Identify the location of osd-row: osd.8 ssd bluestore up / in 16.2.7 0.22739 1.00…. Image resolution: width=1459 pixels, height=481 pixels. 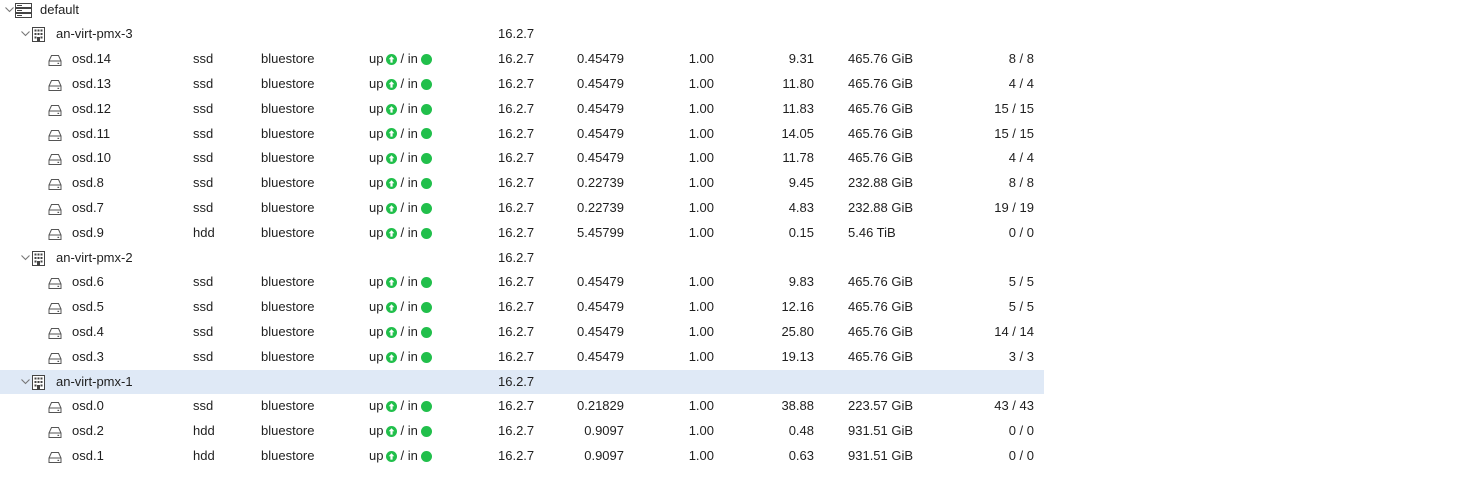
(729, 183).